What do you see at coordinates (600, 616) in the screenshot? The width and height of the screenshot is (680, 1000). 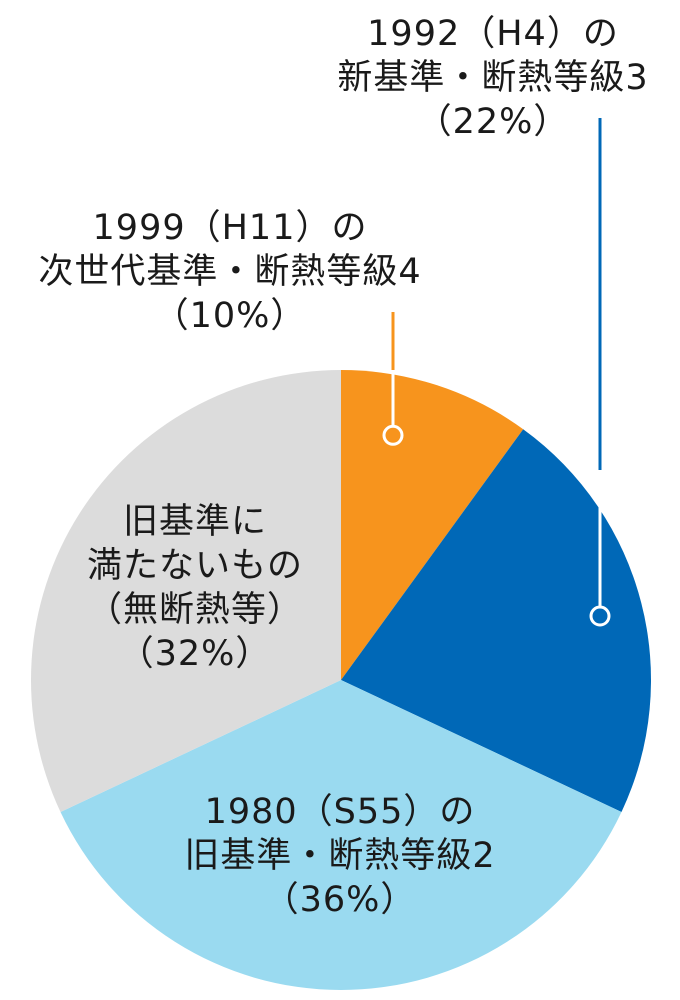 I see `leader-marker-h4` at bounding box center [600, 616].